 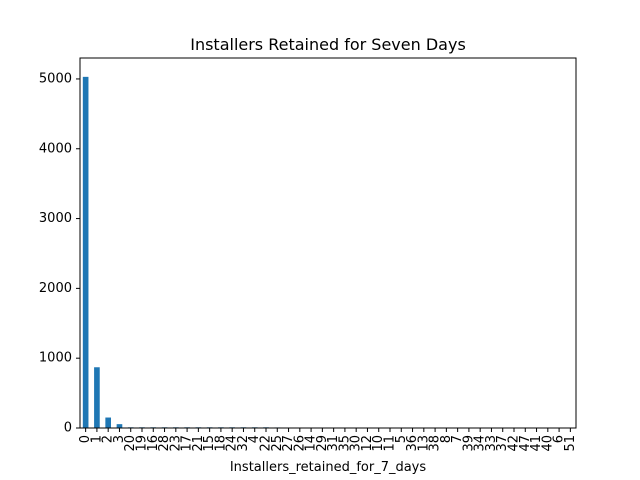 I want to click on x-tick-label-41: 41, so click(x=536, y=443).